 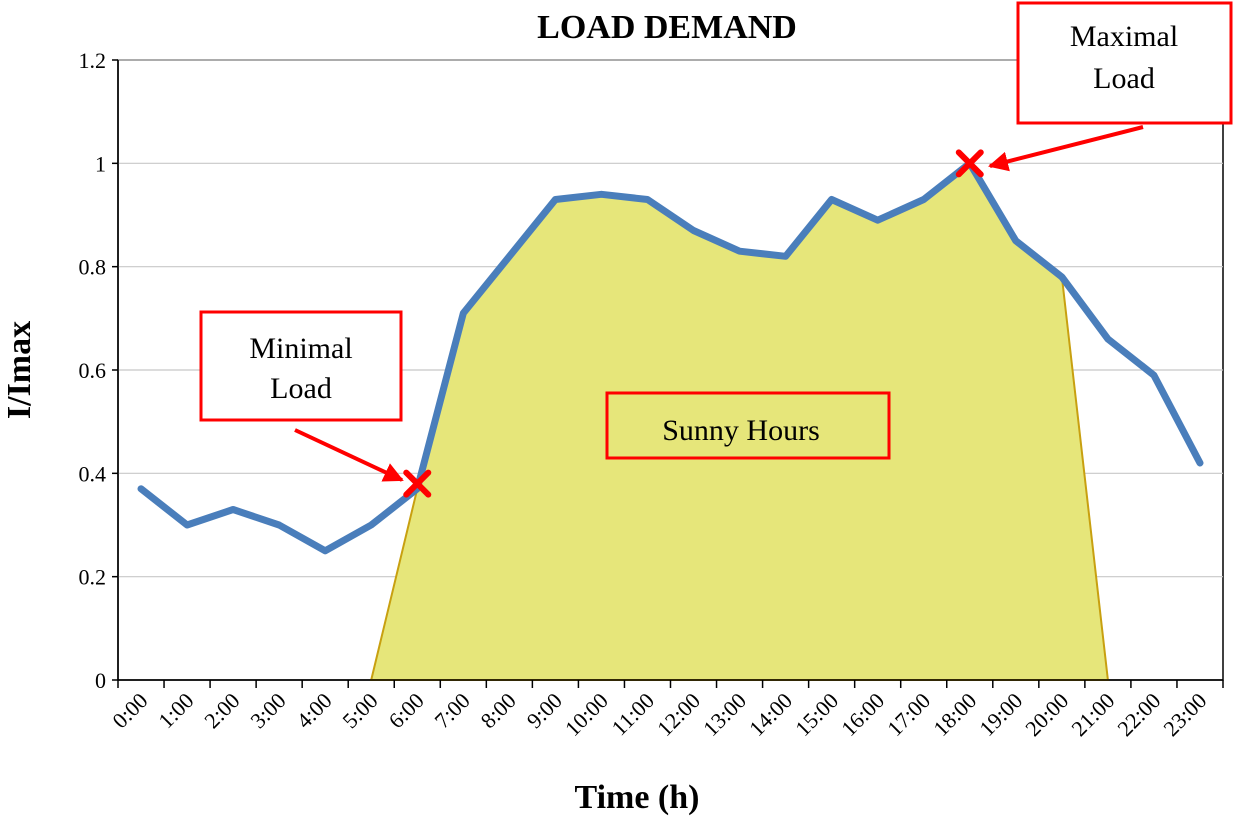 I want to click on x-tick-label: 7:00, so click(x=452, y=710).